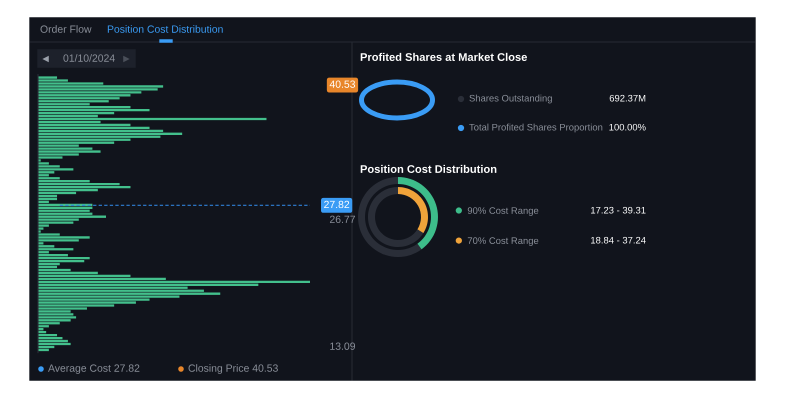  Describe the element at coordinates (618, 210) in the screenshot. I see `text: 17.23 - 39.31` at that location.